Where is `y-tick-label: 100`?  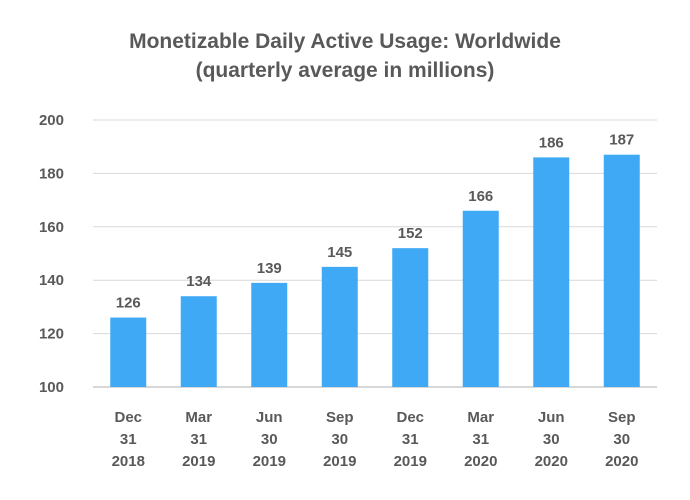 y-tick-label: 100 is located at coordinates (51, 387).